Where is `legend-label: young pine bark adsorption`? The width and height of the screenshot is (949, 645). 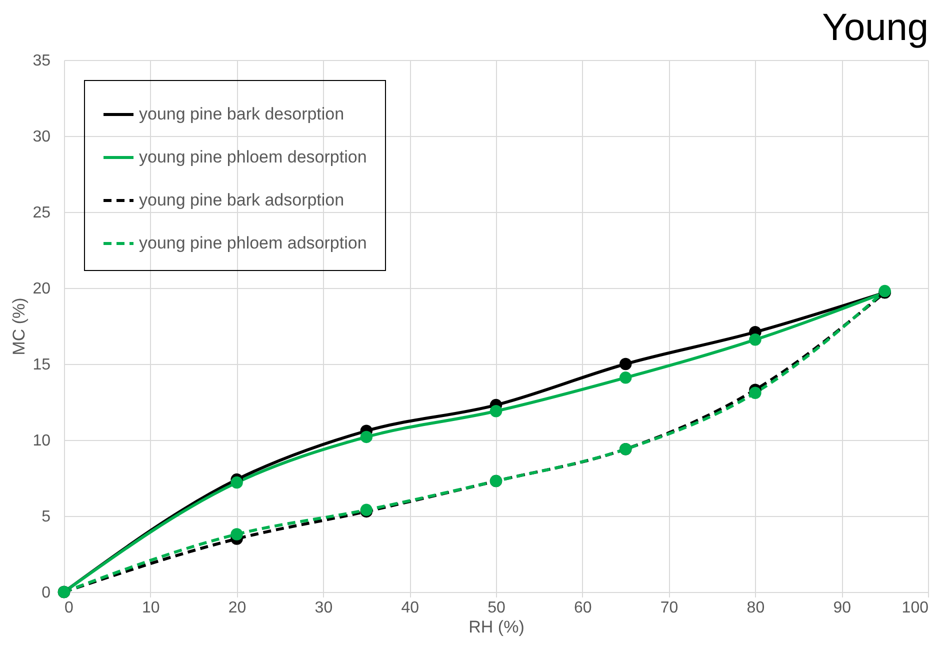 legend-label: young pine bark adsorption is located at coordinates (241, 200).